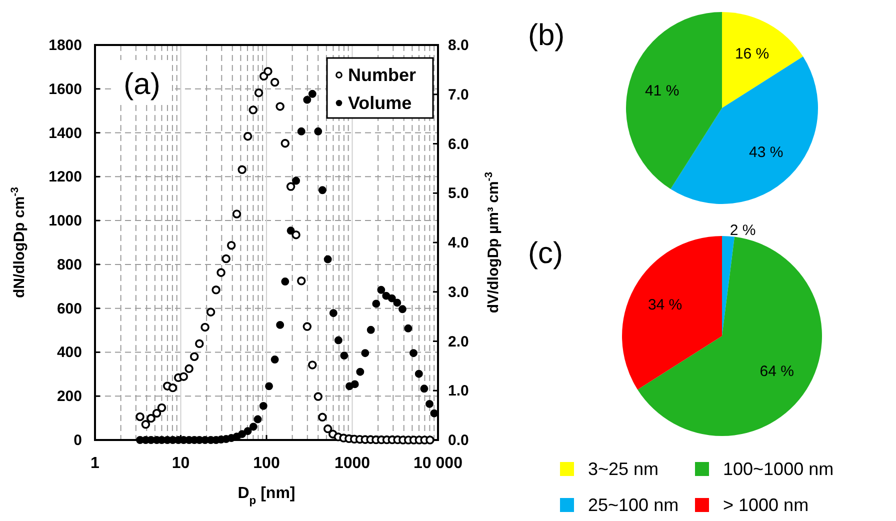 Image resolution: width=896 pixels, height=521 pixels. What do you see at coordinates (181, 463) in the screenshot?
I see `x-tick-label: 10` at bounding box center [181, 463].